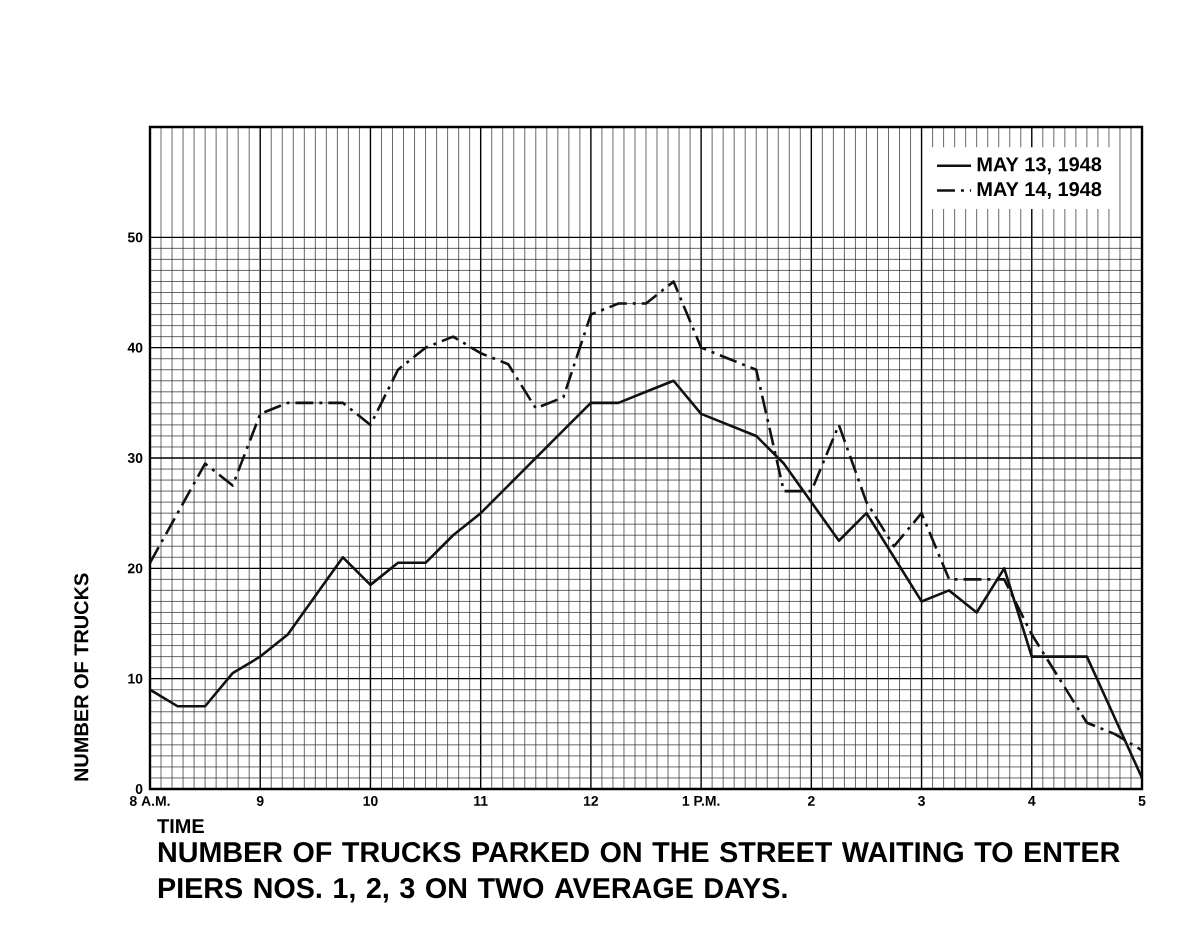 This screenshot has height=927, width=1200. Describe the element at coordinates (639, 872) in the screenshot. I see `text: NUMBER OF TRUCKS PARKED ON THE STREET WAITING TO ENTER PIERS NOS. 1, 2, 3 ON TWO AVERAGE DAYS.` at that location.